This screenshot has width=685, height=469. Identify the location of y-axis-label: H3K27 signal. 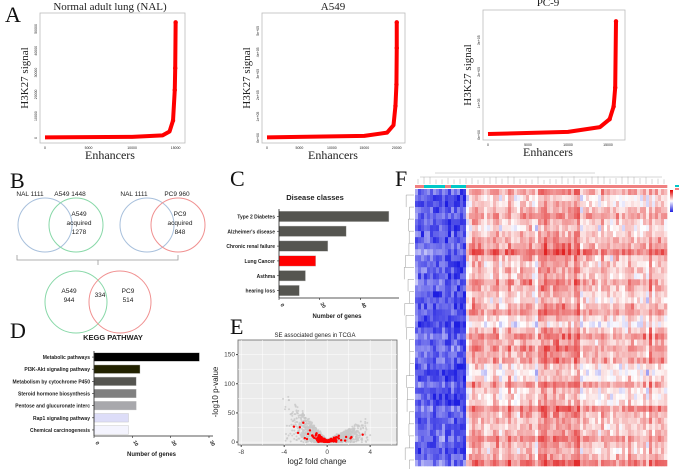
(25, 77).